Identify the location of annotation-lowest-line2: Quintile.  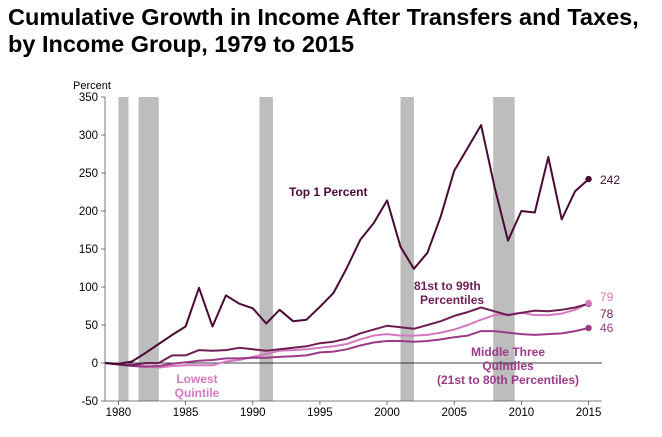
(197, 393).